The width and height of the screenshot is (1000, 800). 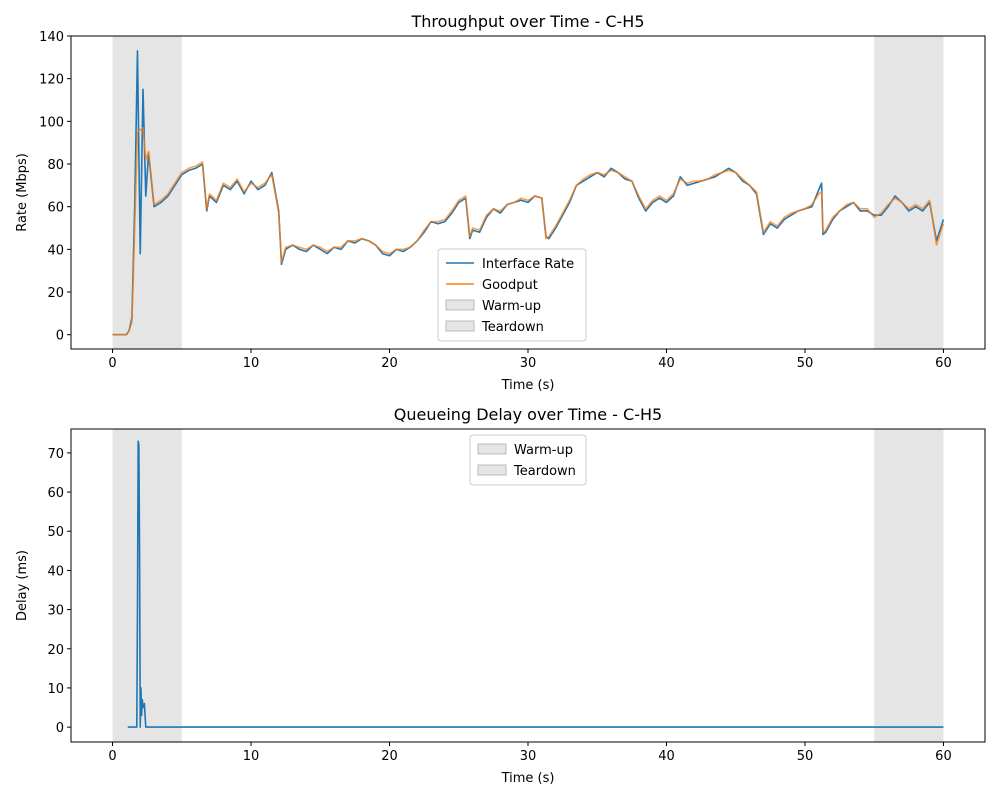 I want to click on y-axis-label: Delay (ms), so click(x=22, y=585).